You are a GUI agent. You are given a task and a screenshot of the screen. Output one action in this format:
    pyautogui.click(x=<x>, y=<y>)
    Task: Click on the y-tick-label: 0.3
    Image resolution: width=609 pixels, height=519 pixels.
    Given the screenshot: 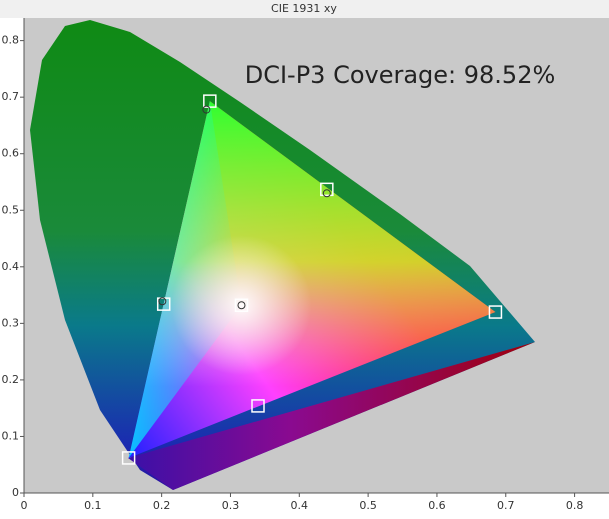 What is the action you would take?
    pyautogui.click(x=11, y=322)
    